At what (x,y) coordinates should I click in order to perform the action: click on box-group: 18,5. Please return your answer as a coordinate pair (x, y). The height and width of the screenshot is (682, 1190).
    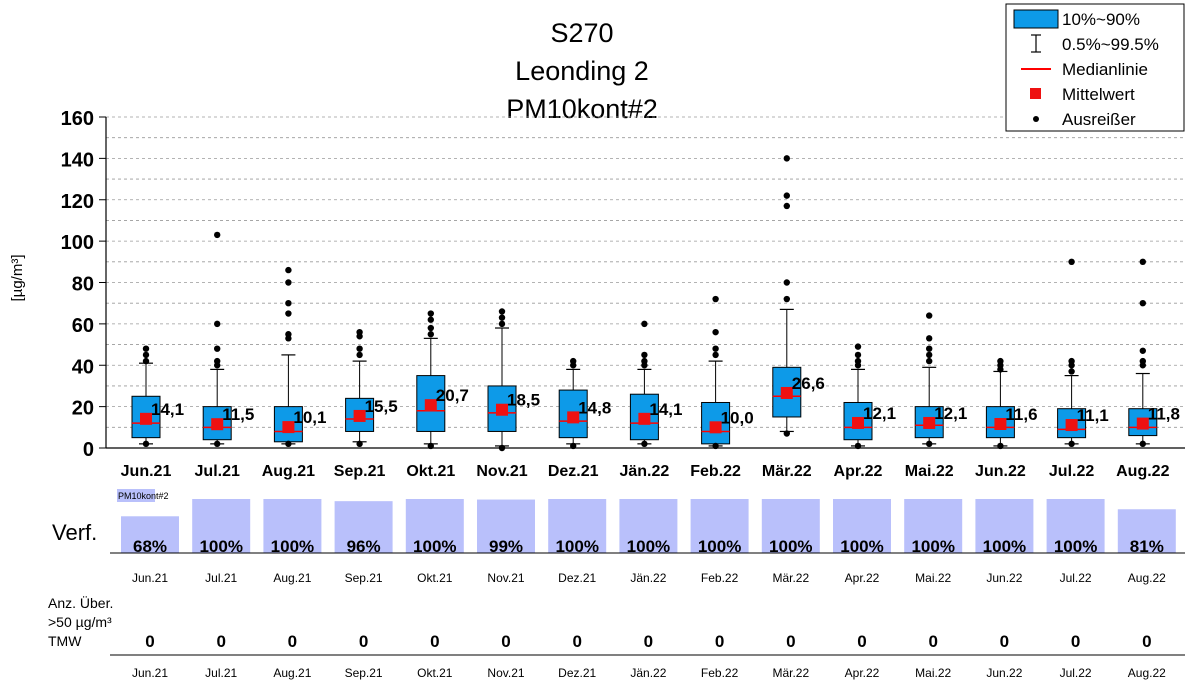
    Looking at the image, I should click on (513, 380).